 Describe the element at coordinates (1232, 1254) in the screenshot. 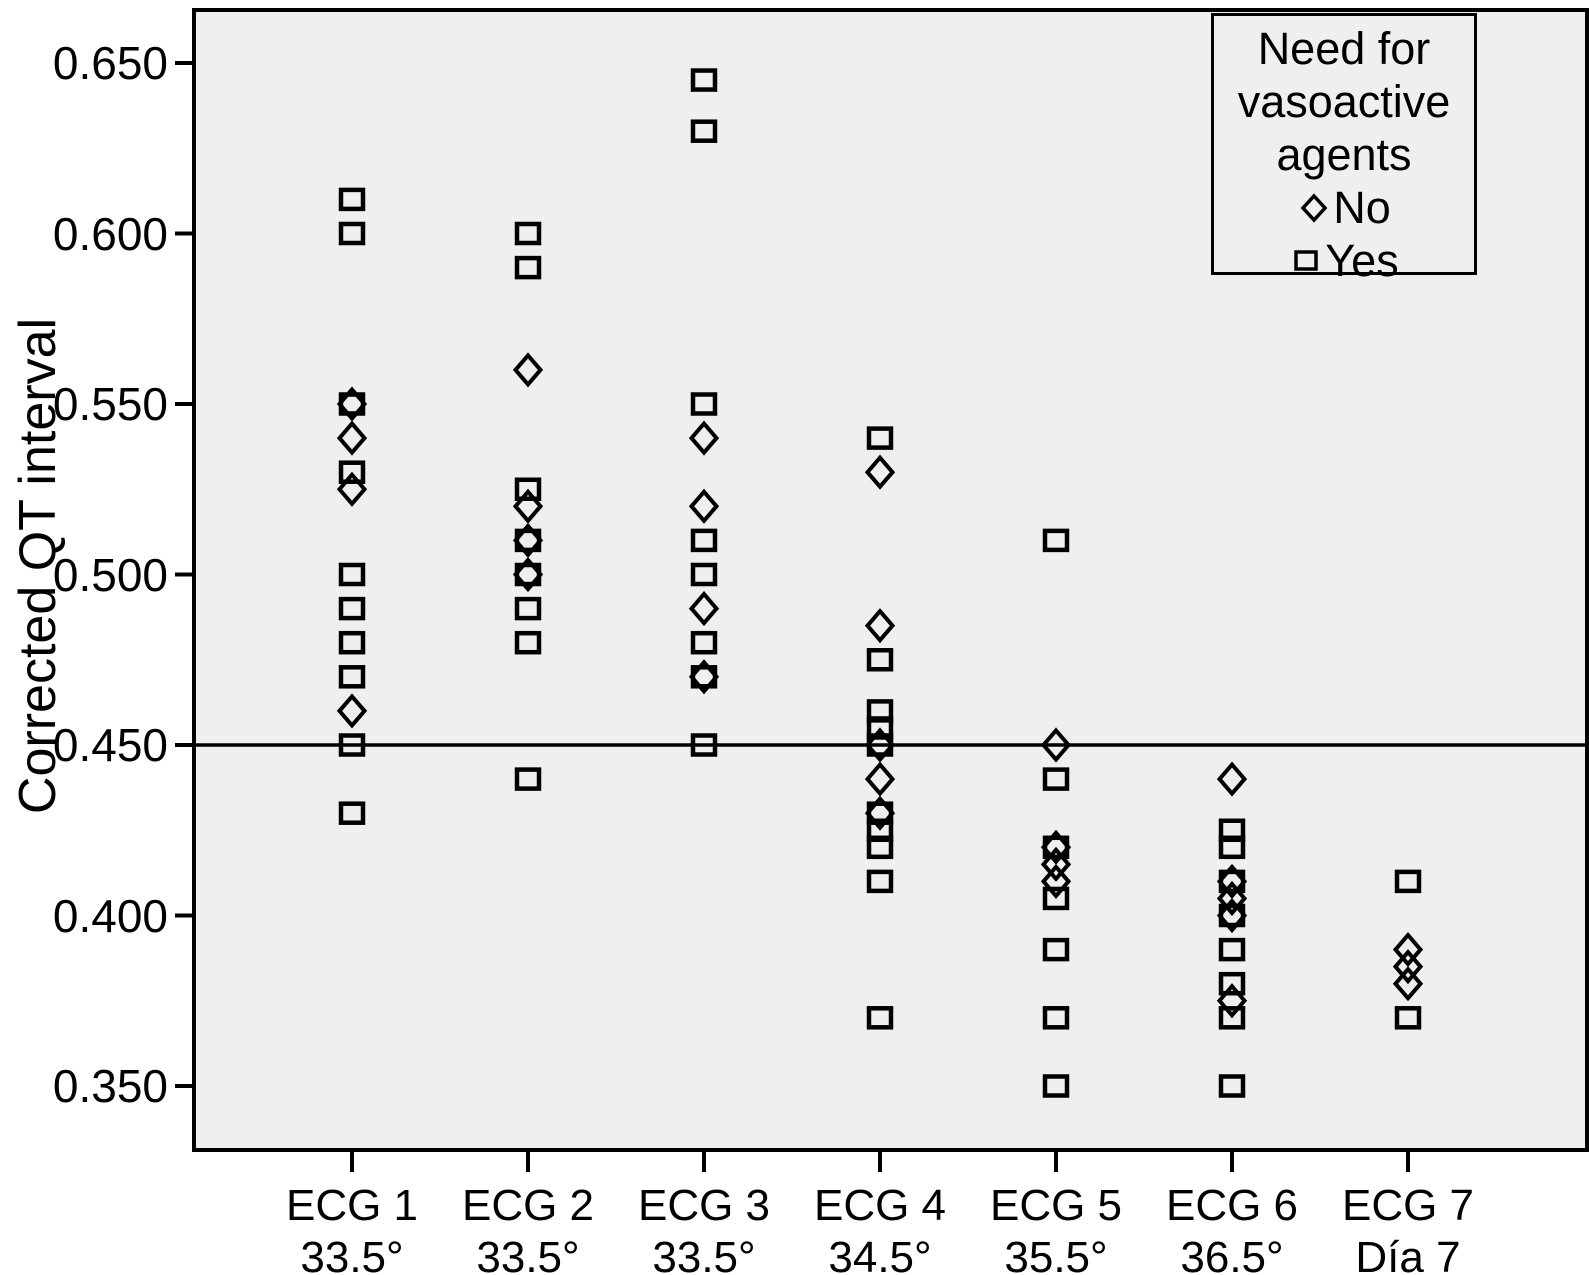

I see `x-tick-label-line2: 36.5°` at that location.